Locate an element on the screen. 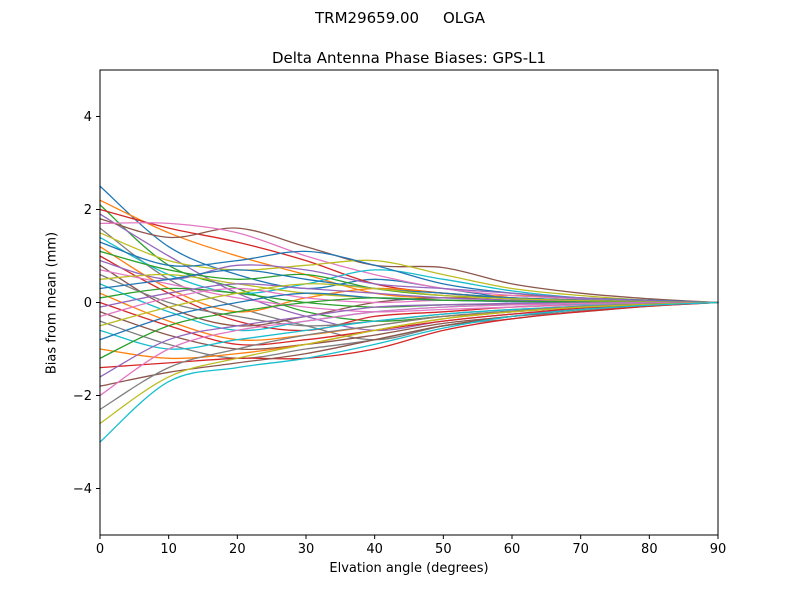 This screenshot has height=600, width=800. x-tick-label: 50 is located at coordinates (443, 549).